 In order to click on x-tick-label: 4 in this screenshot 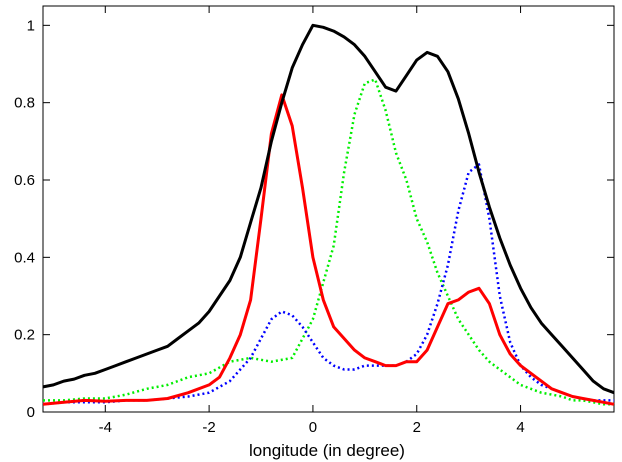, I will do `click(520, 427)`.